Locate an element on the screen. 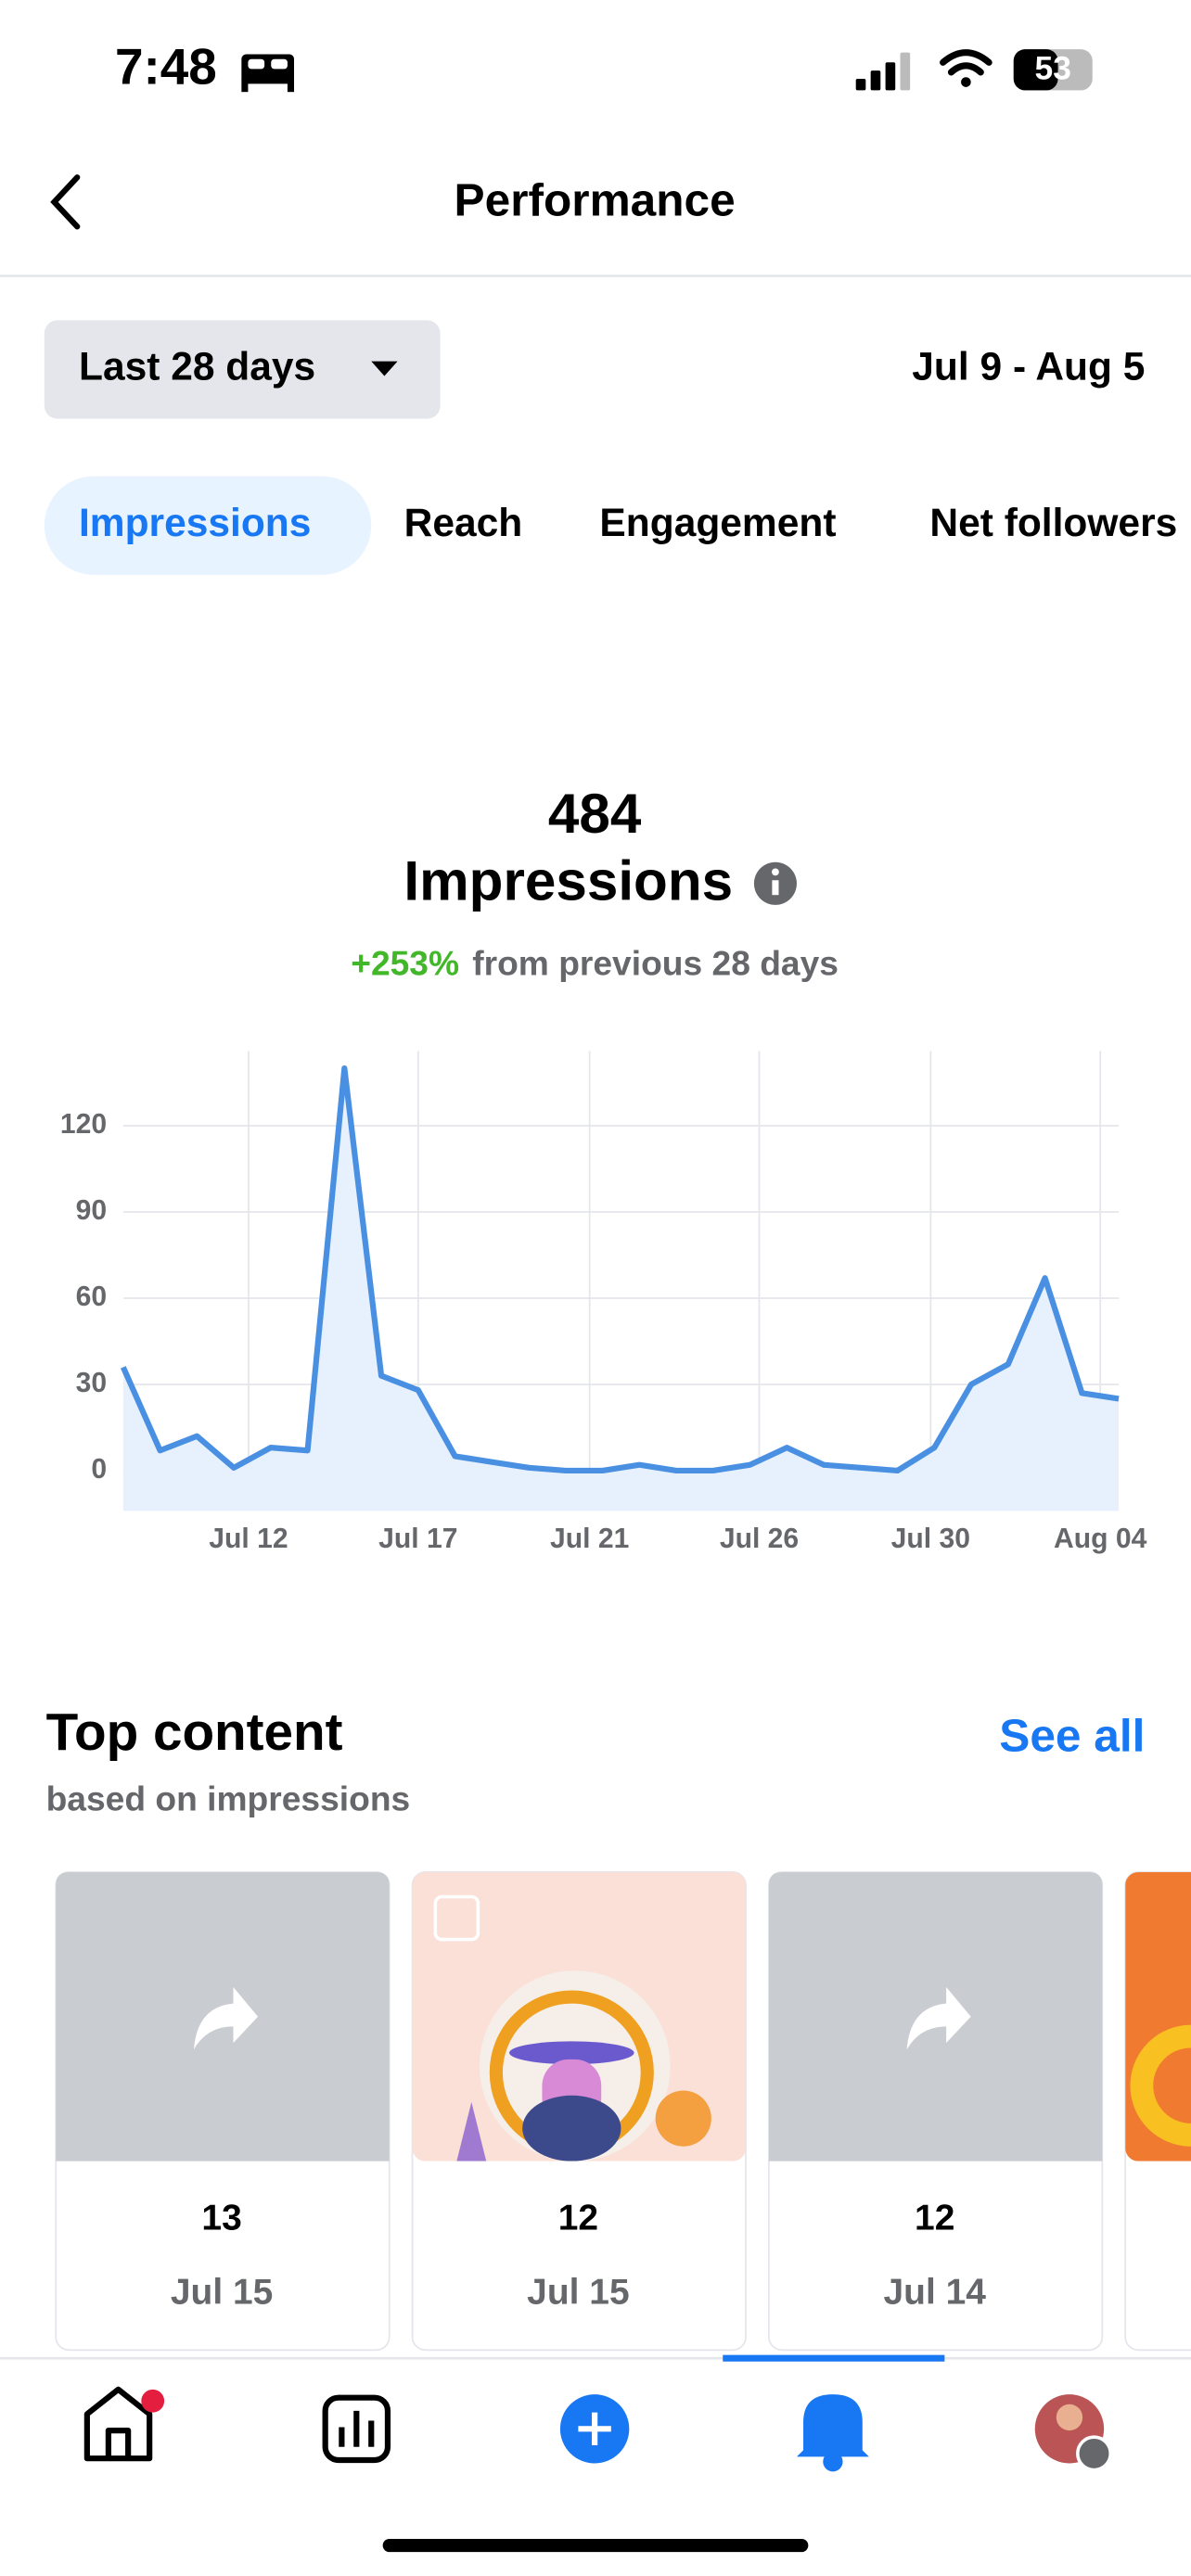 This screenshot has height=2576, width=1191. area is located at coordinates (621, 1290).